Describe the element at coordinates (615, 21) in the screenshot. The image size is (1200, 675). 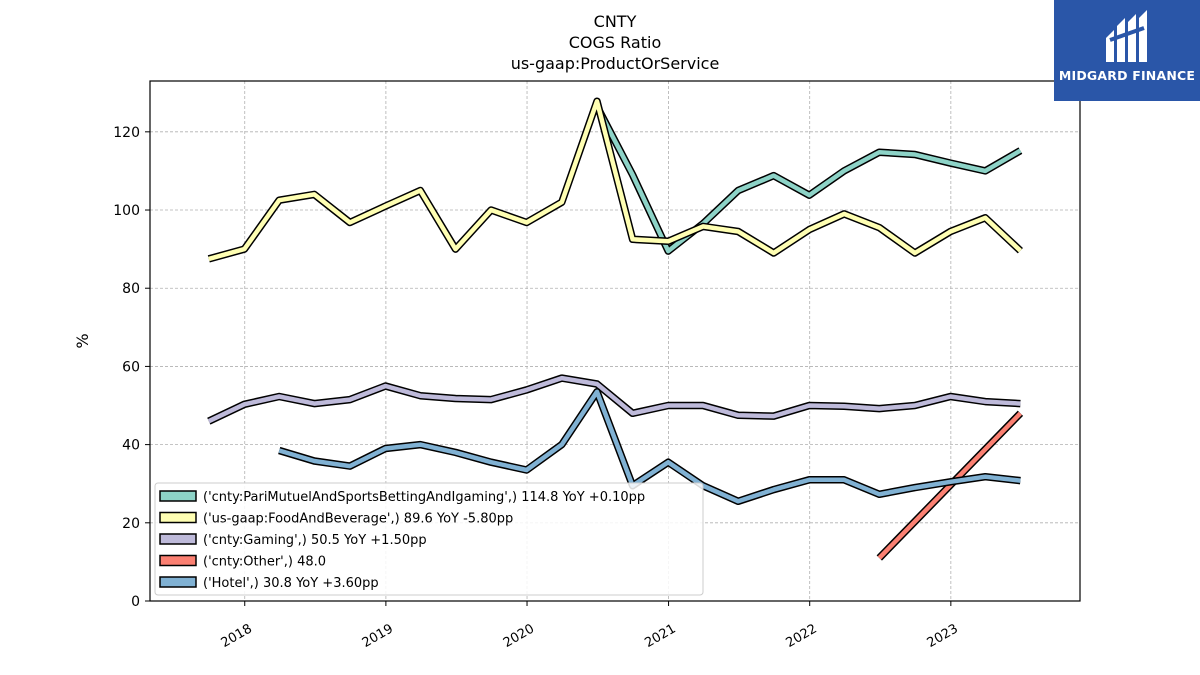
I see `chart-title-line: CNTY` at that location.